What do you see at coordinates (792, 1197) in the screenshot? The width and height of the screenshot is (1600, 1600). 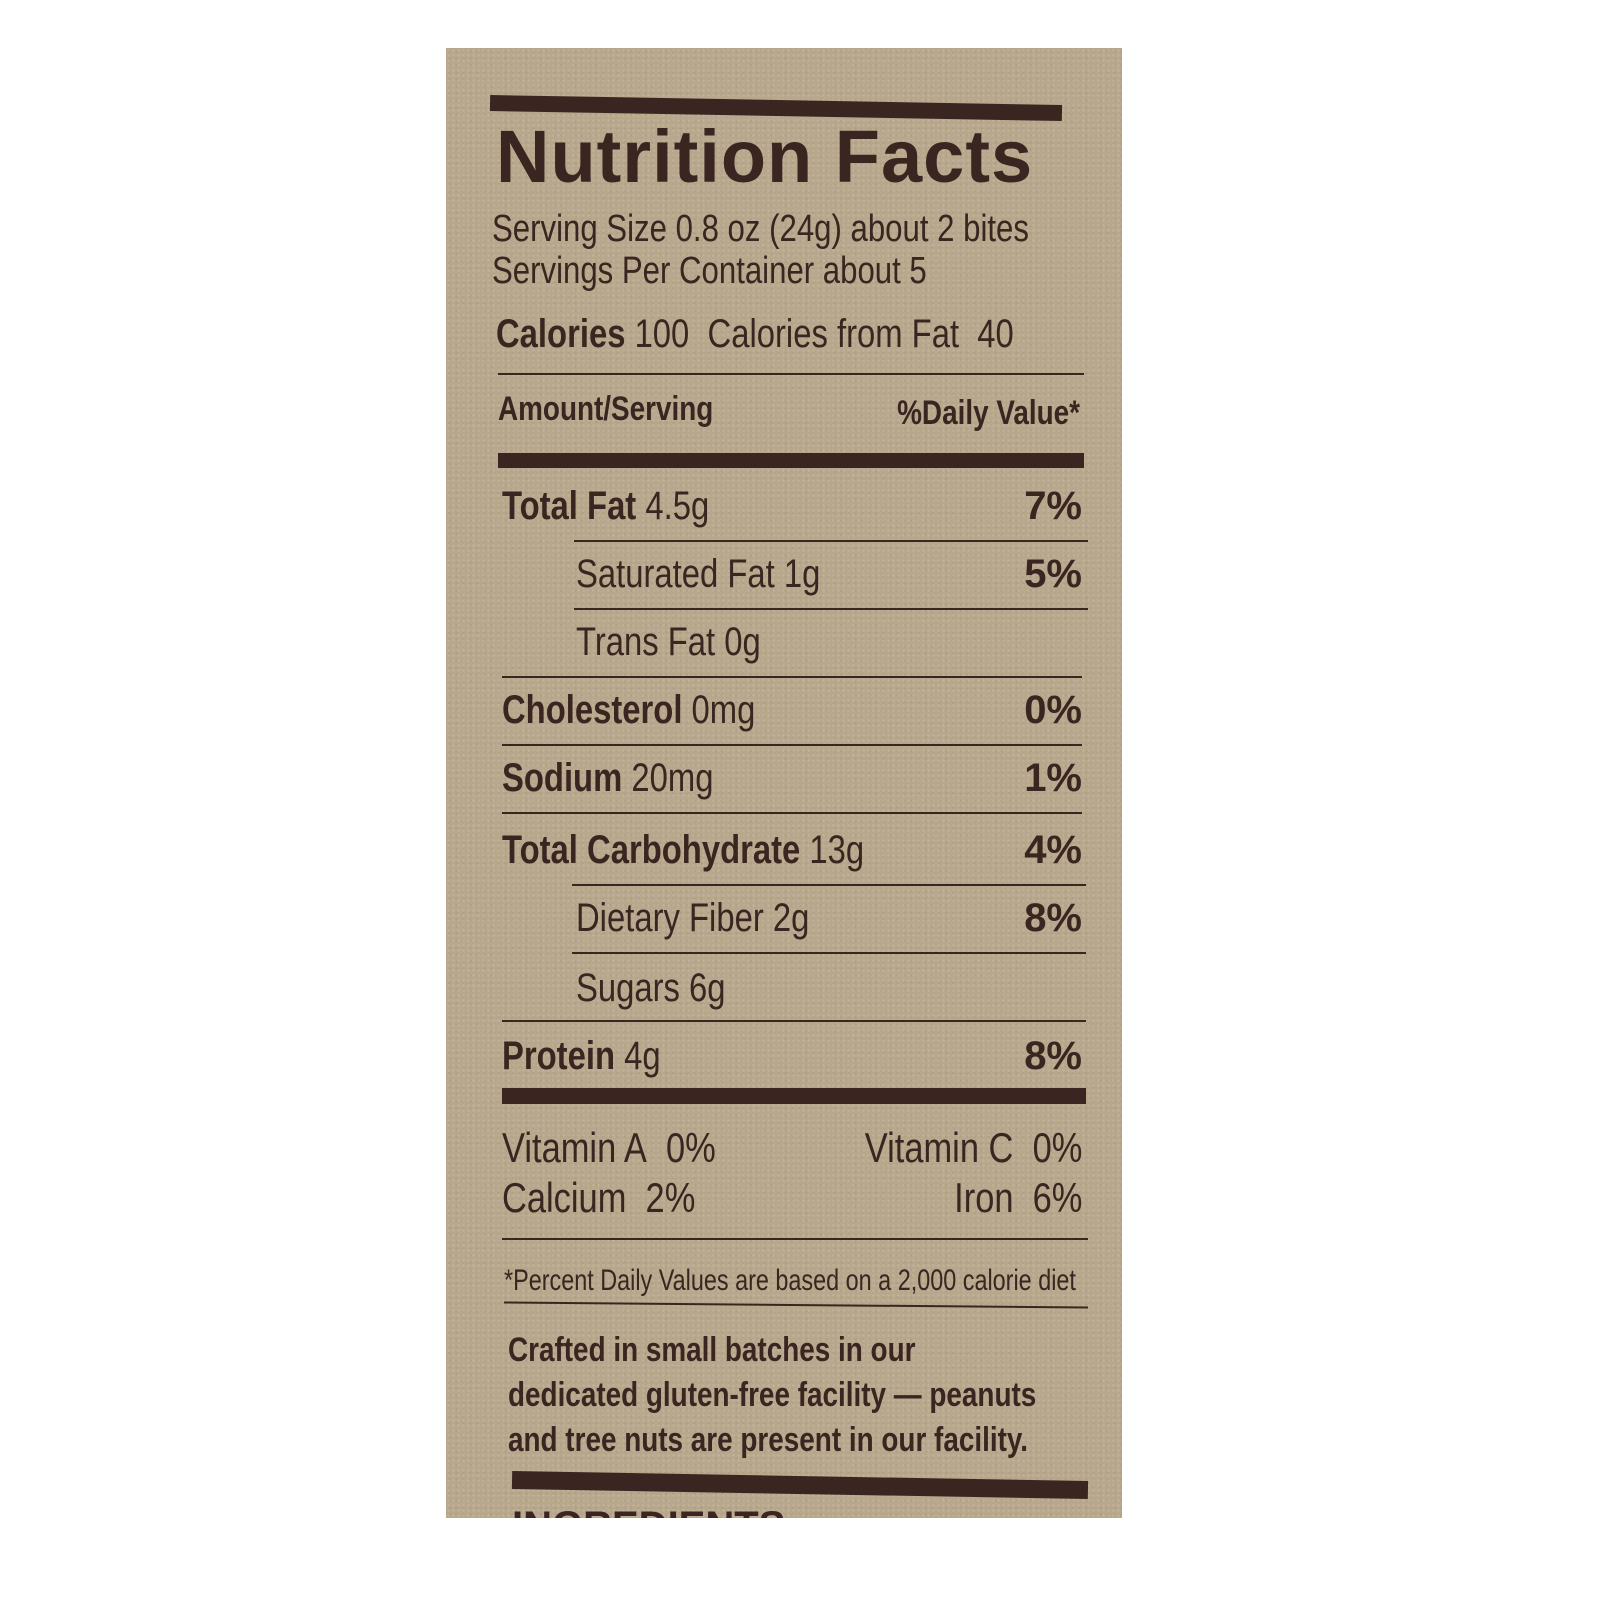 I see `vitamin-row-2: Calcium 2% Iron 6%` at bounding box center [792, 1197].